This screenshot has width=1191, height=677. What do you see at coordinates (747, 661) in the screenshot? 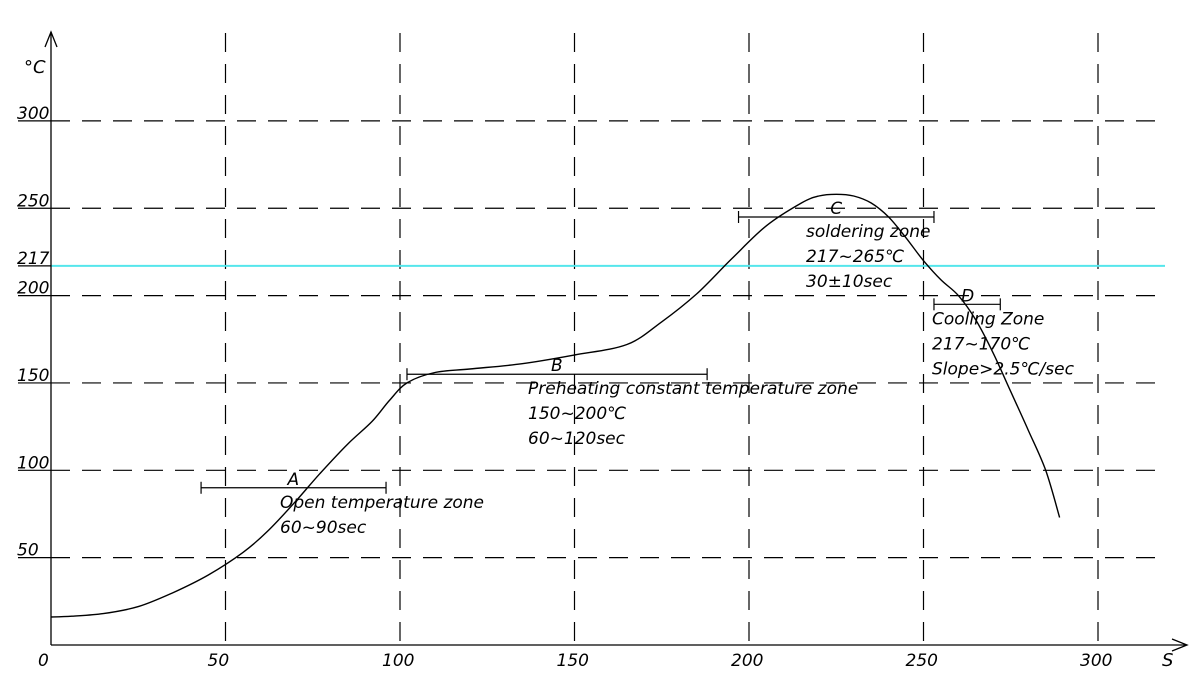
I see `x-tick-label-200: 200` at bounding box center [747, 661].